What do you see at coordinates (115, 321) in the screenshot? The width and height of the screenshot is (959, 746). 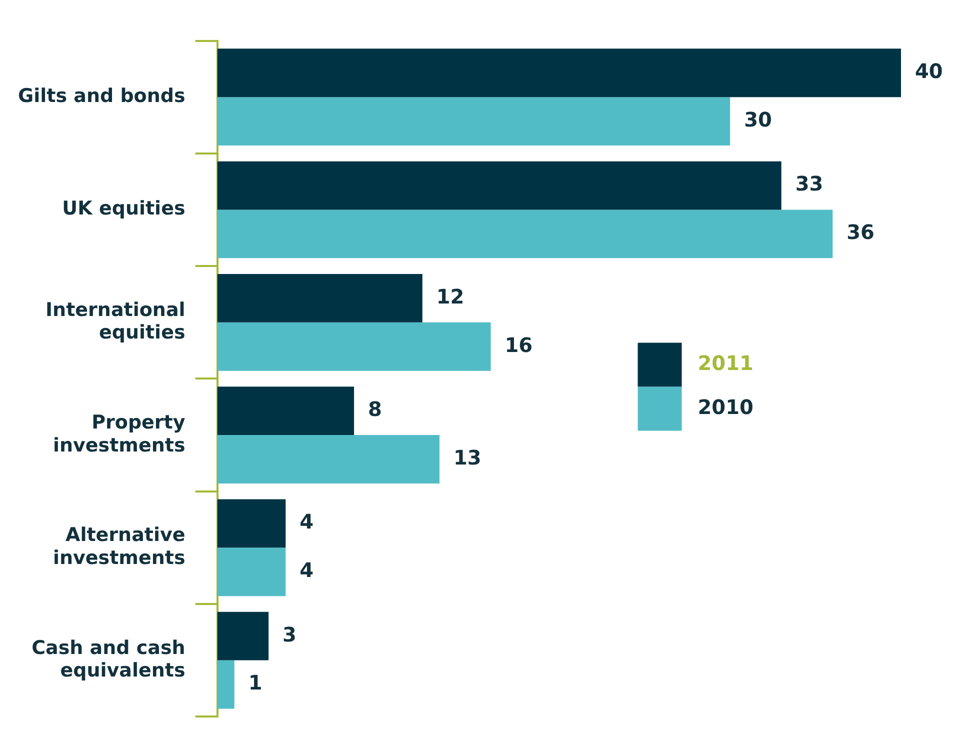 I see `y-tick-label: International equities` at bounding box center [115, 321].